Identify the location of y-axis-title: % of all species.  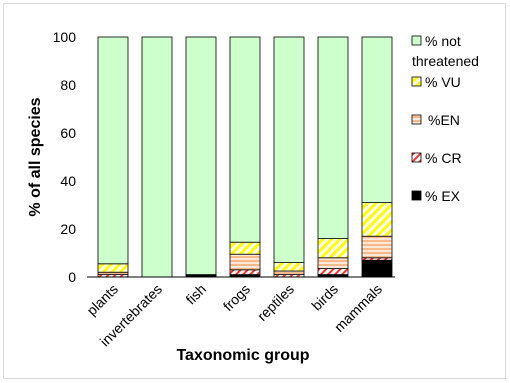
(35, 156).